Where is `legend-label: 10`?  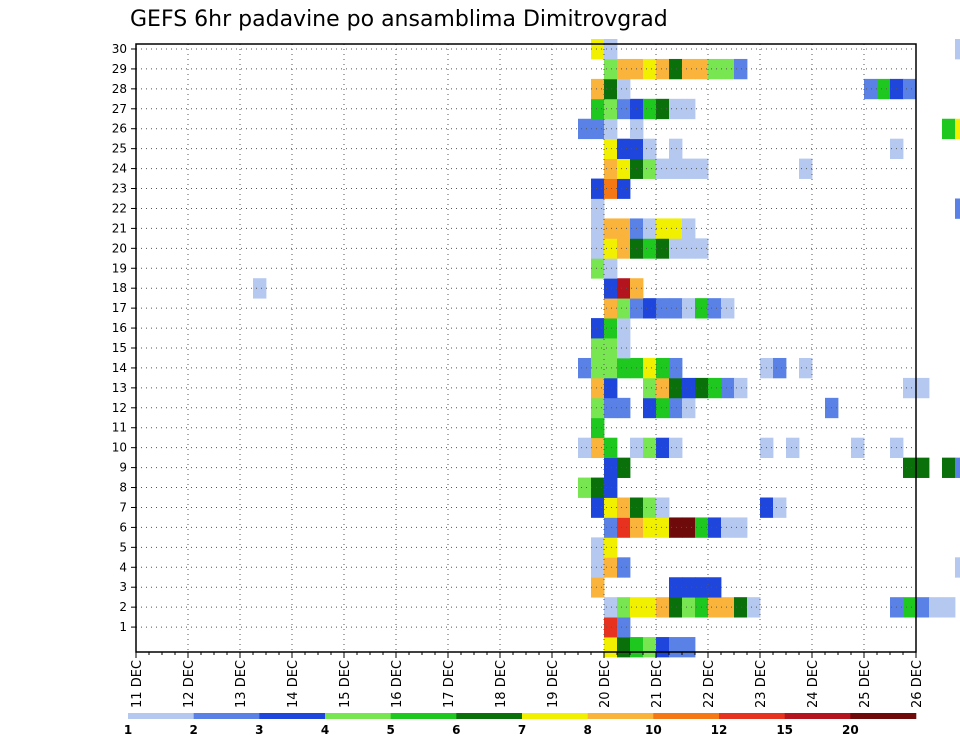 legend-label: 10 is located at coordinates (653, 730).